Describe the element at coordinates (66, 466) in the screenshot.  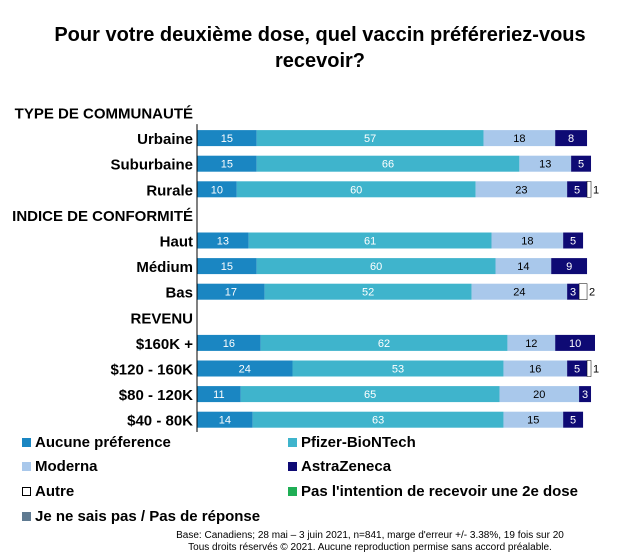
I see `legend-label: Moderna` at that location.